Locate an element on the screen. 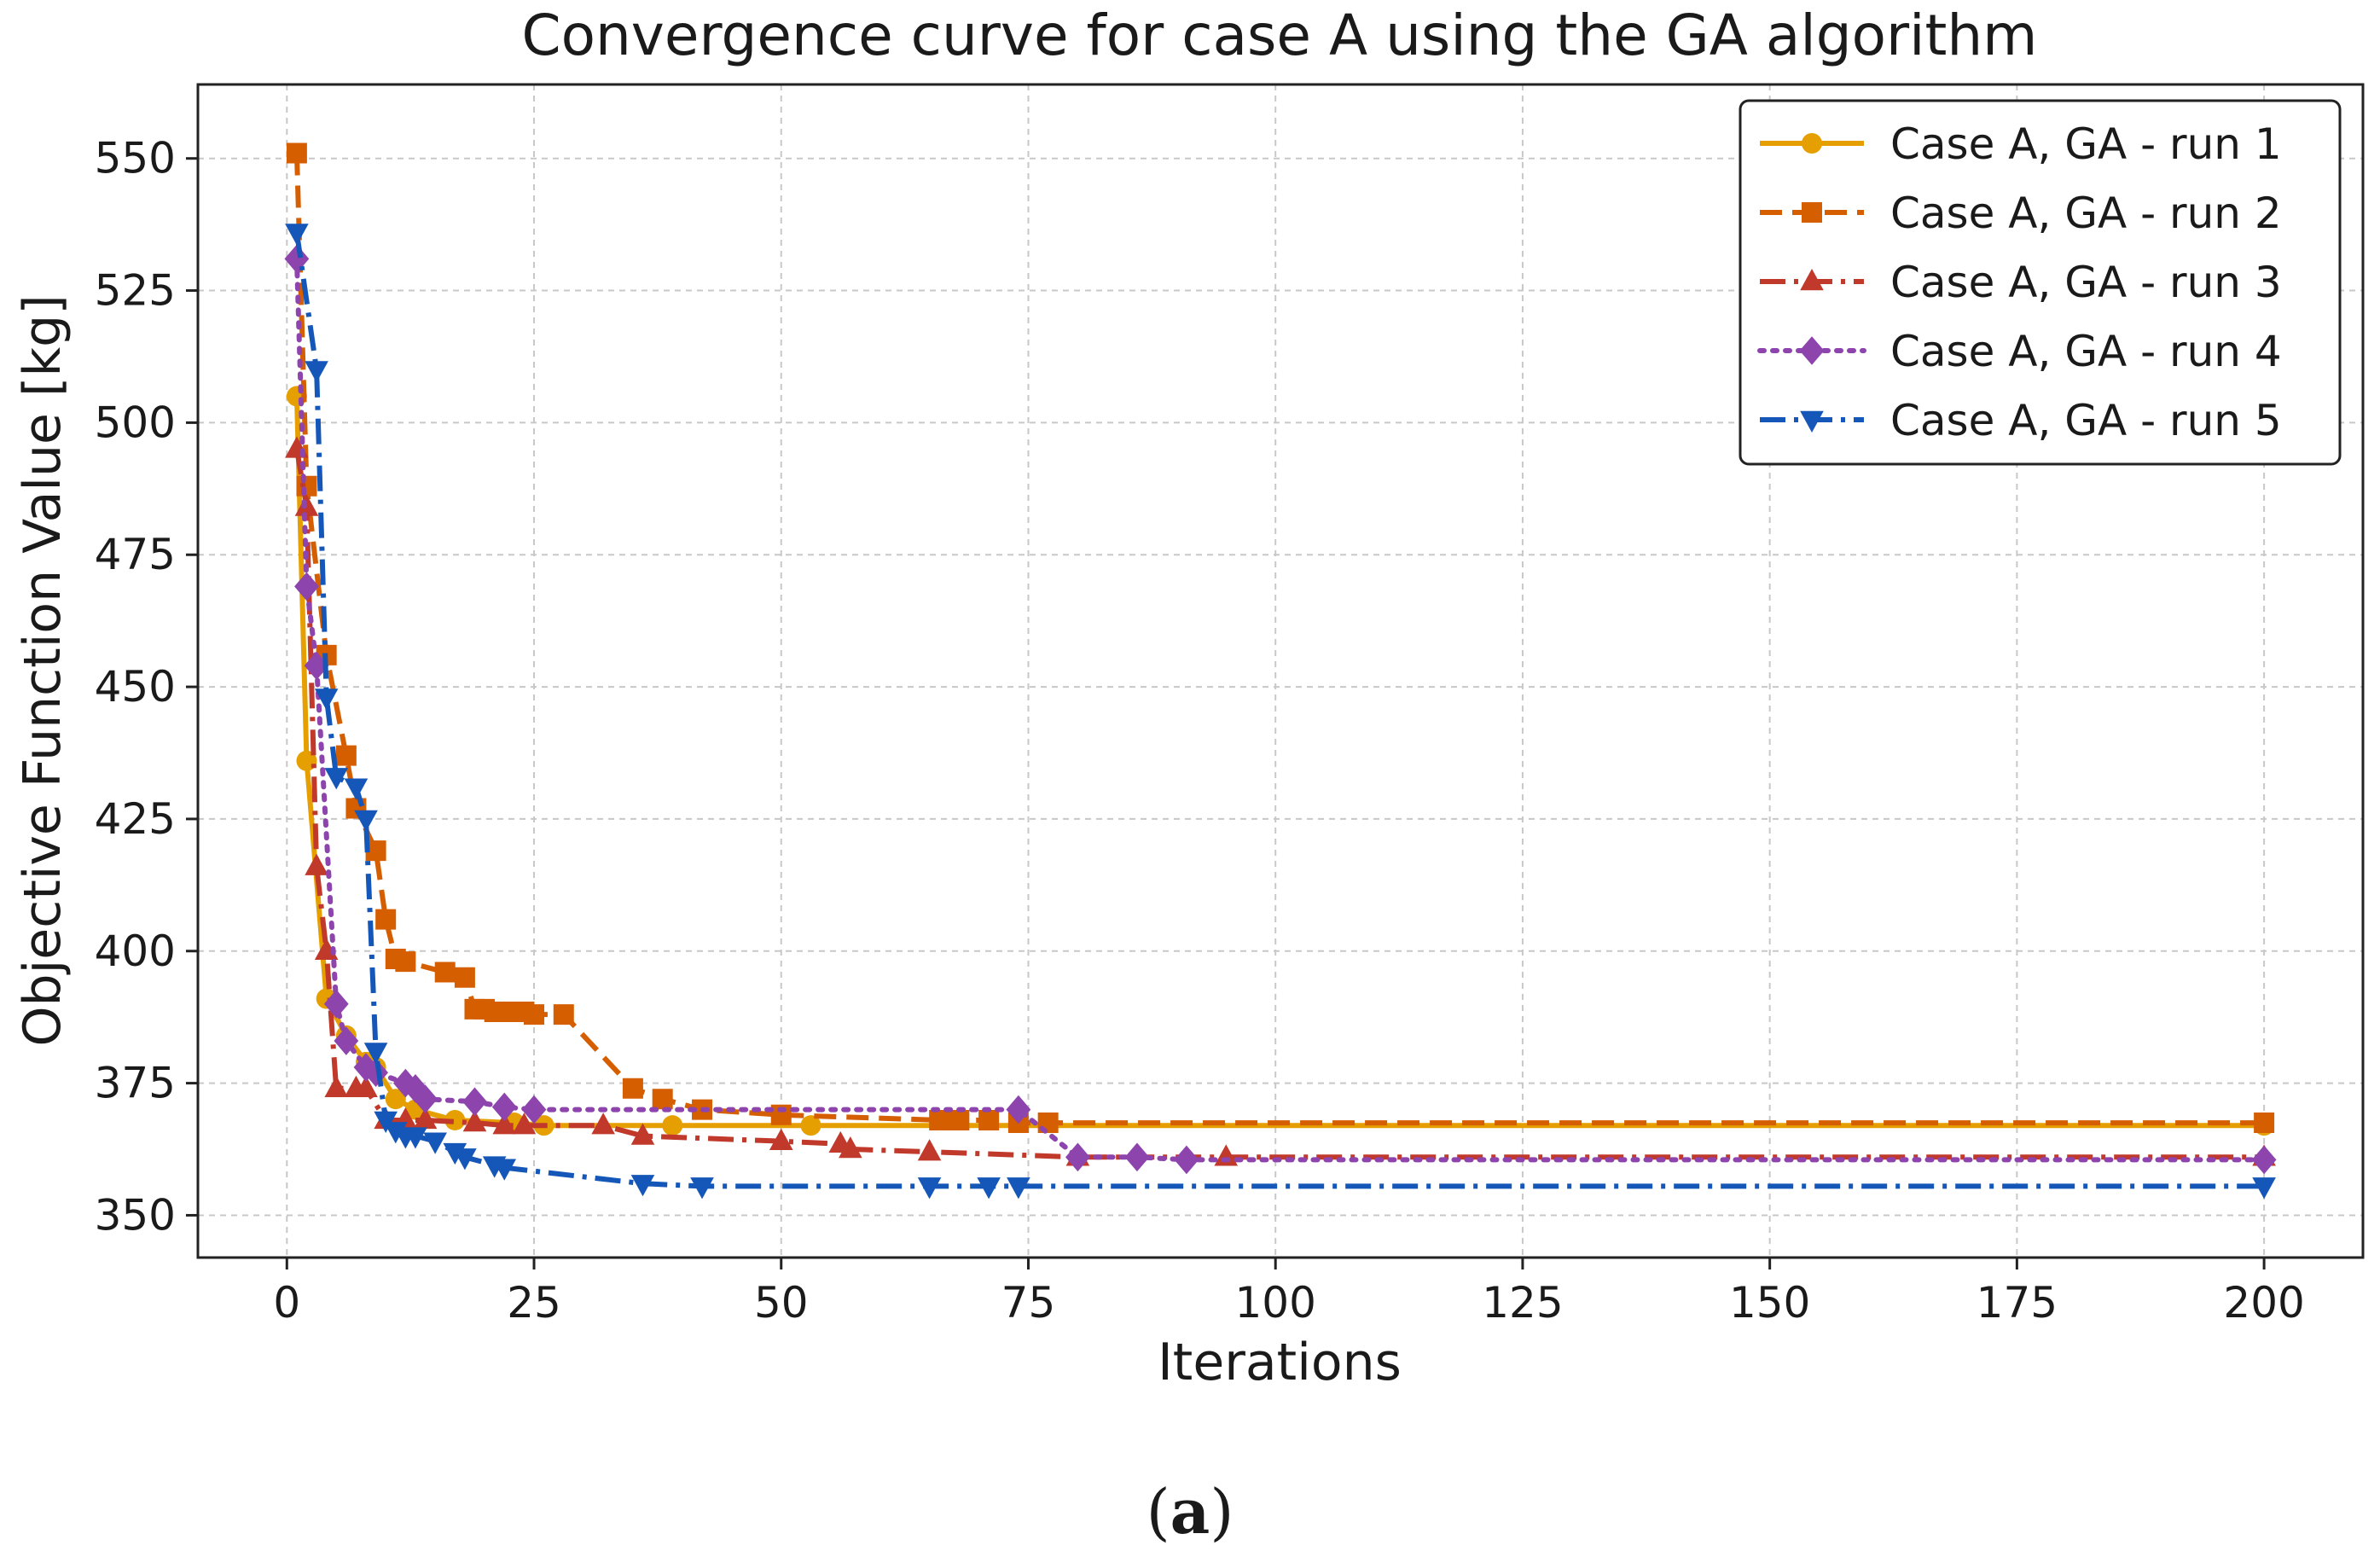 The image size is (2380, 1557). x-tick-label: 25 is located at coordinates (534, 1303).